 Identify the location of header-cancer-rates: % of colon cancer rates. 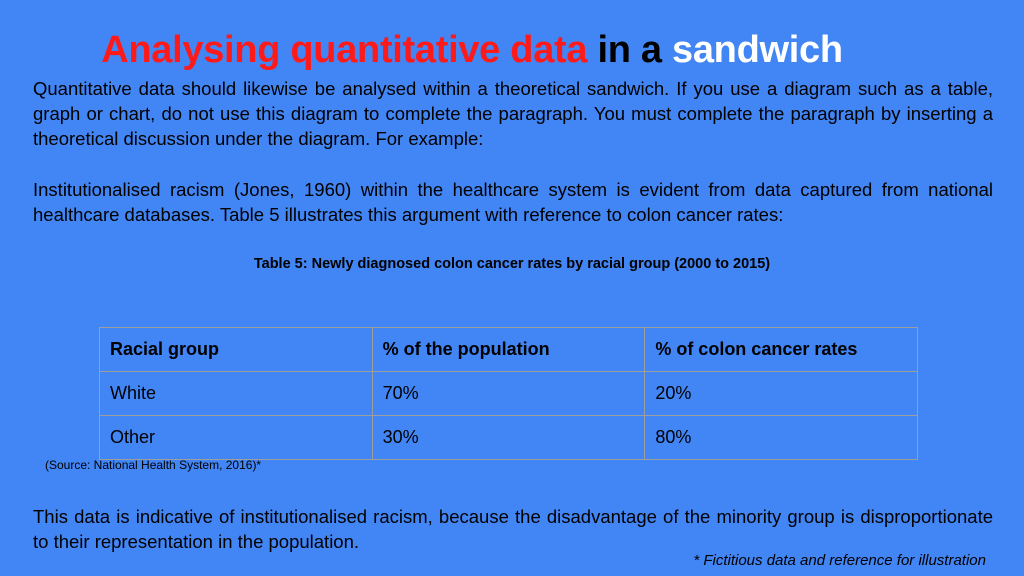
(781, 349).